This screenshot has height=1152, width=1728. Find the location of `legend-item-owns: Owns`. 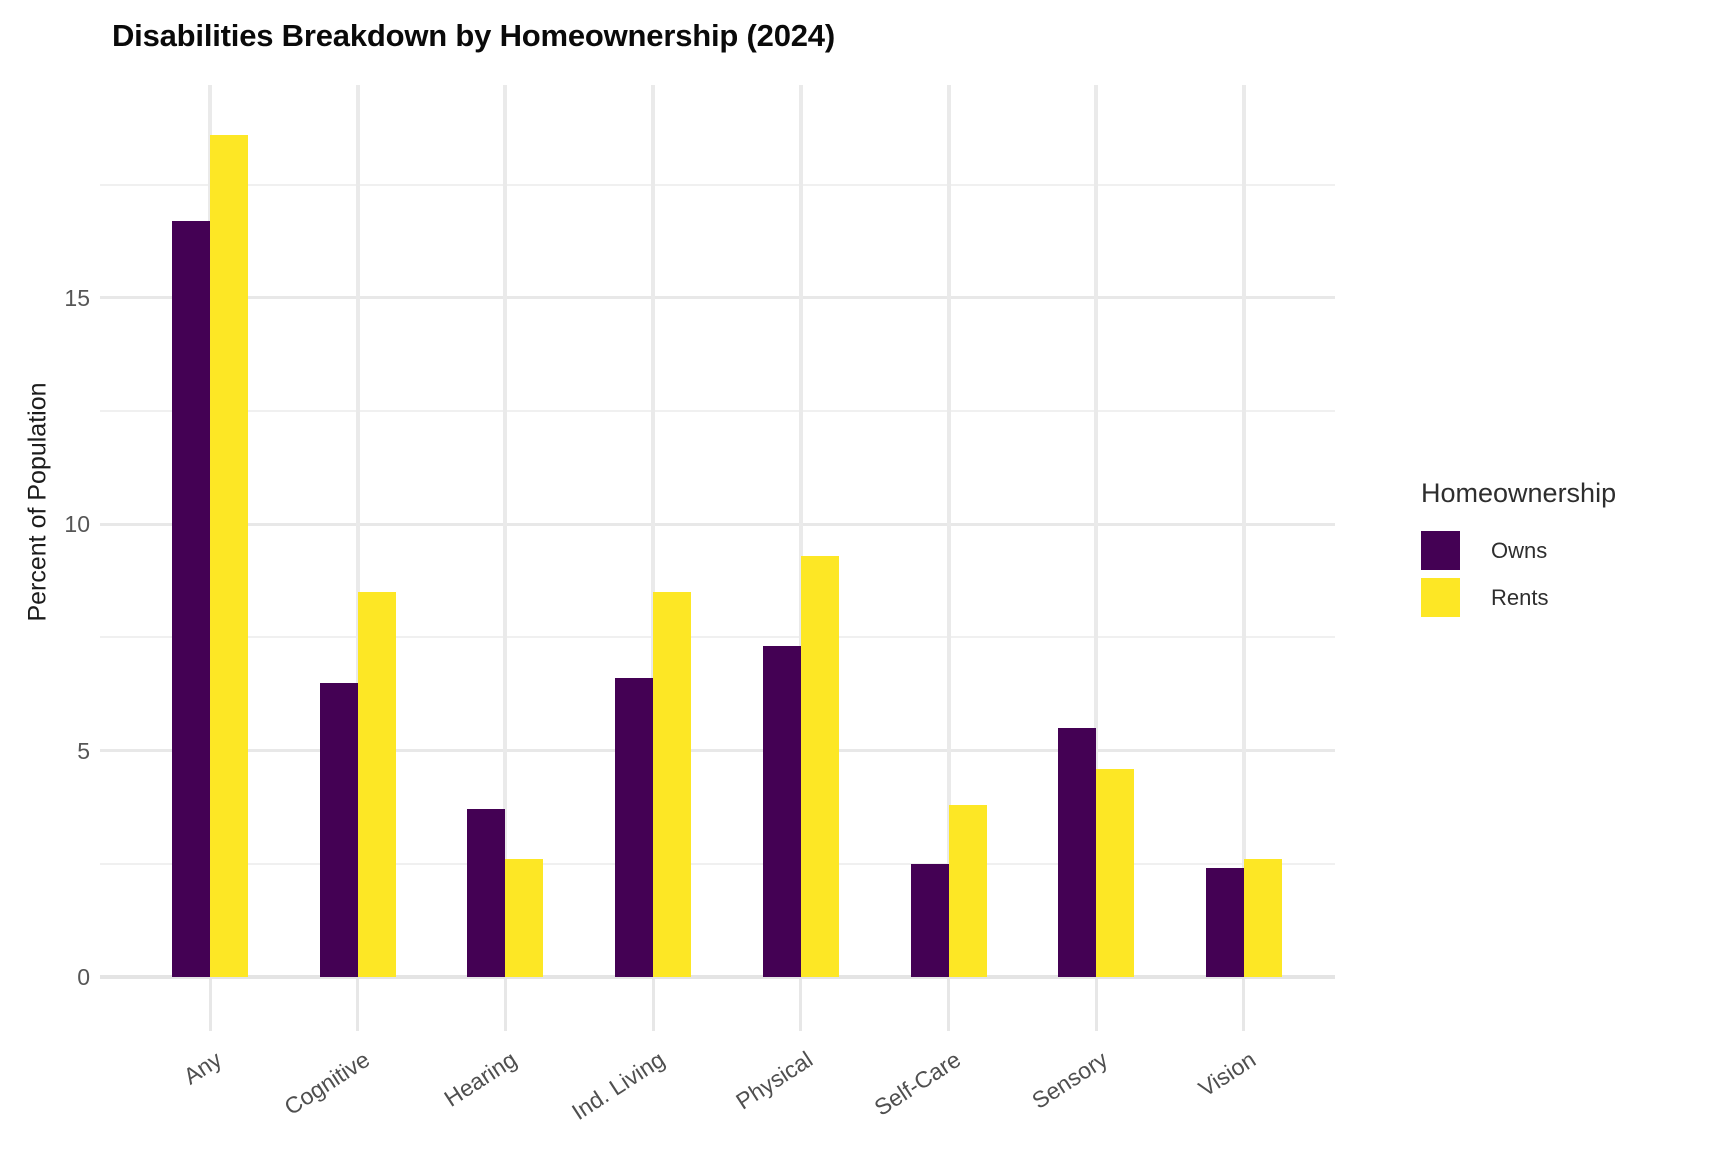

legend-item-owns: Owns is located at coordinates (1518, 550).